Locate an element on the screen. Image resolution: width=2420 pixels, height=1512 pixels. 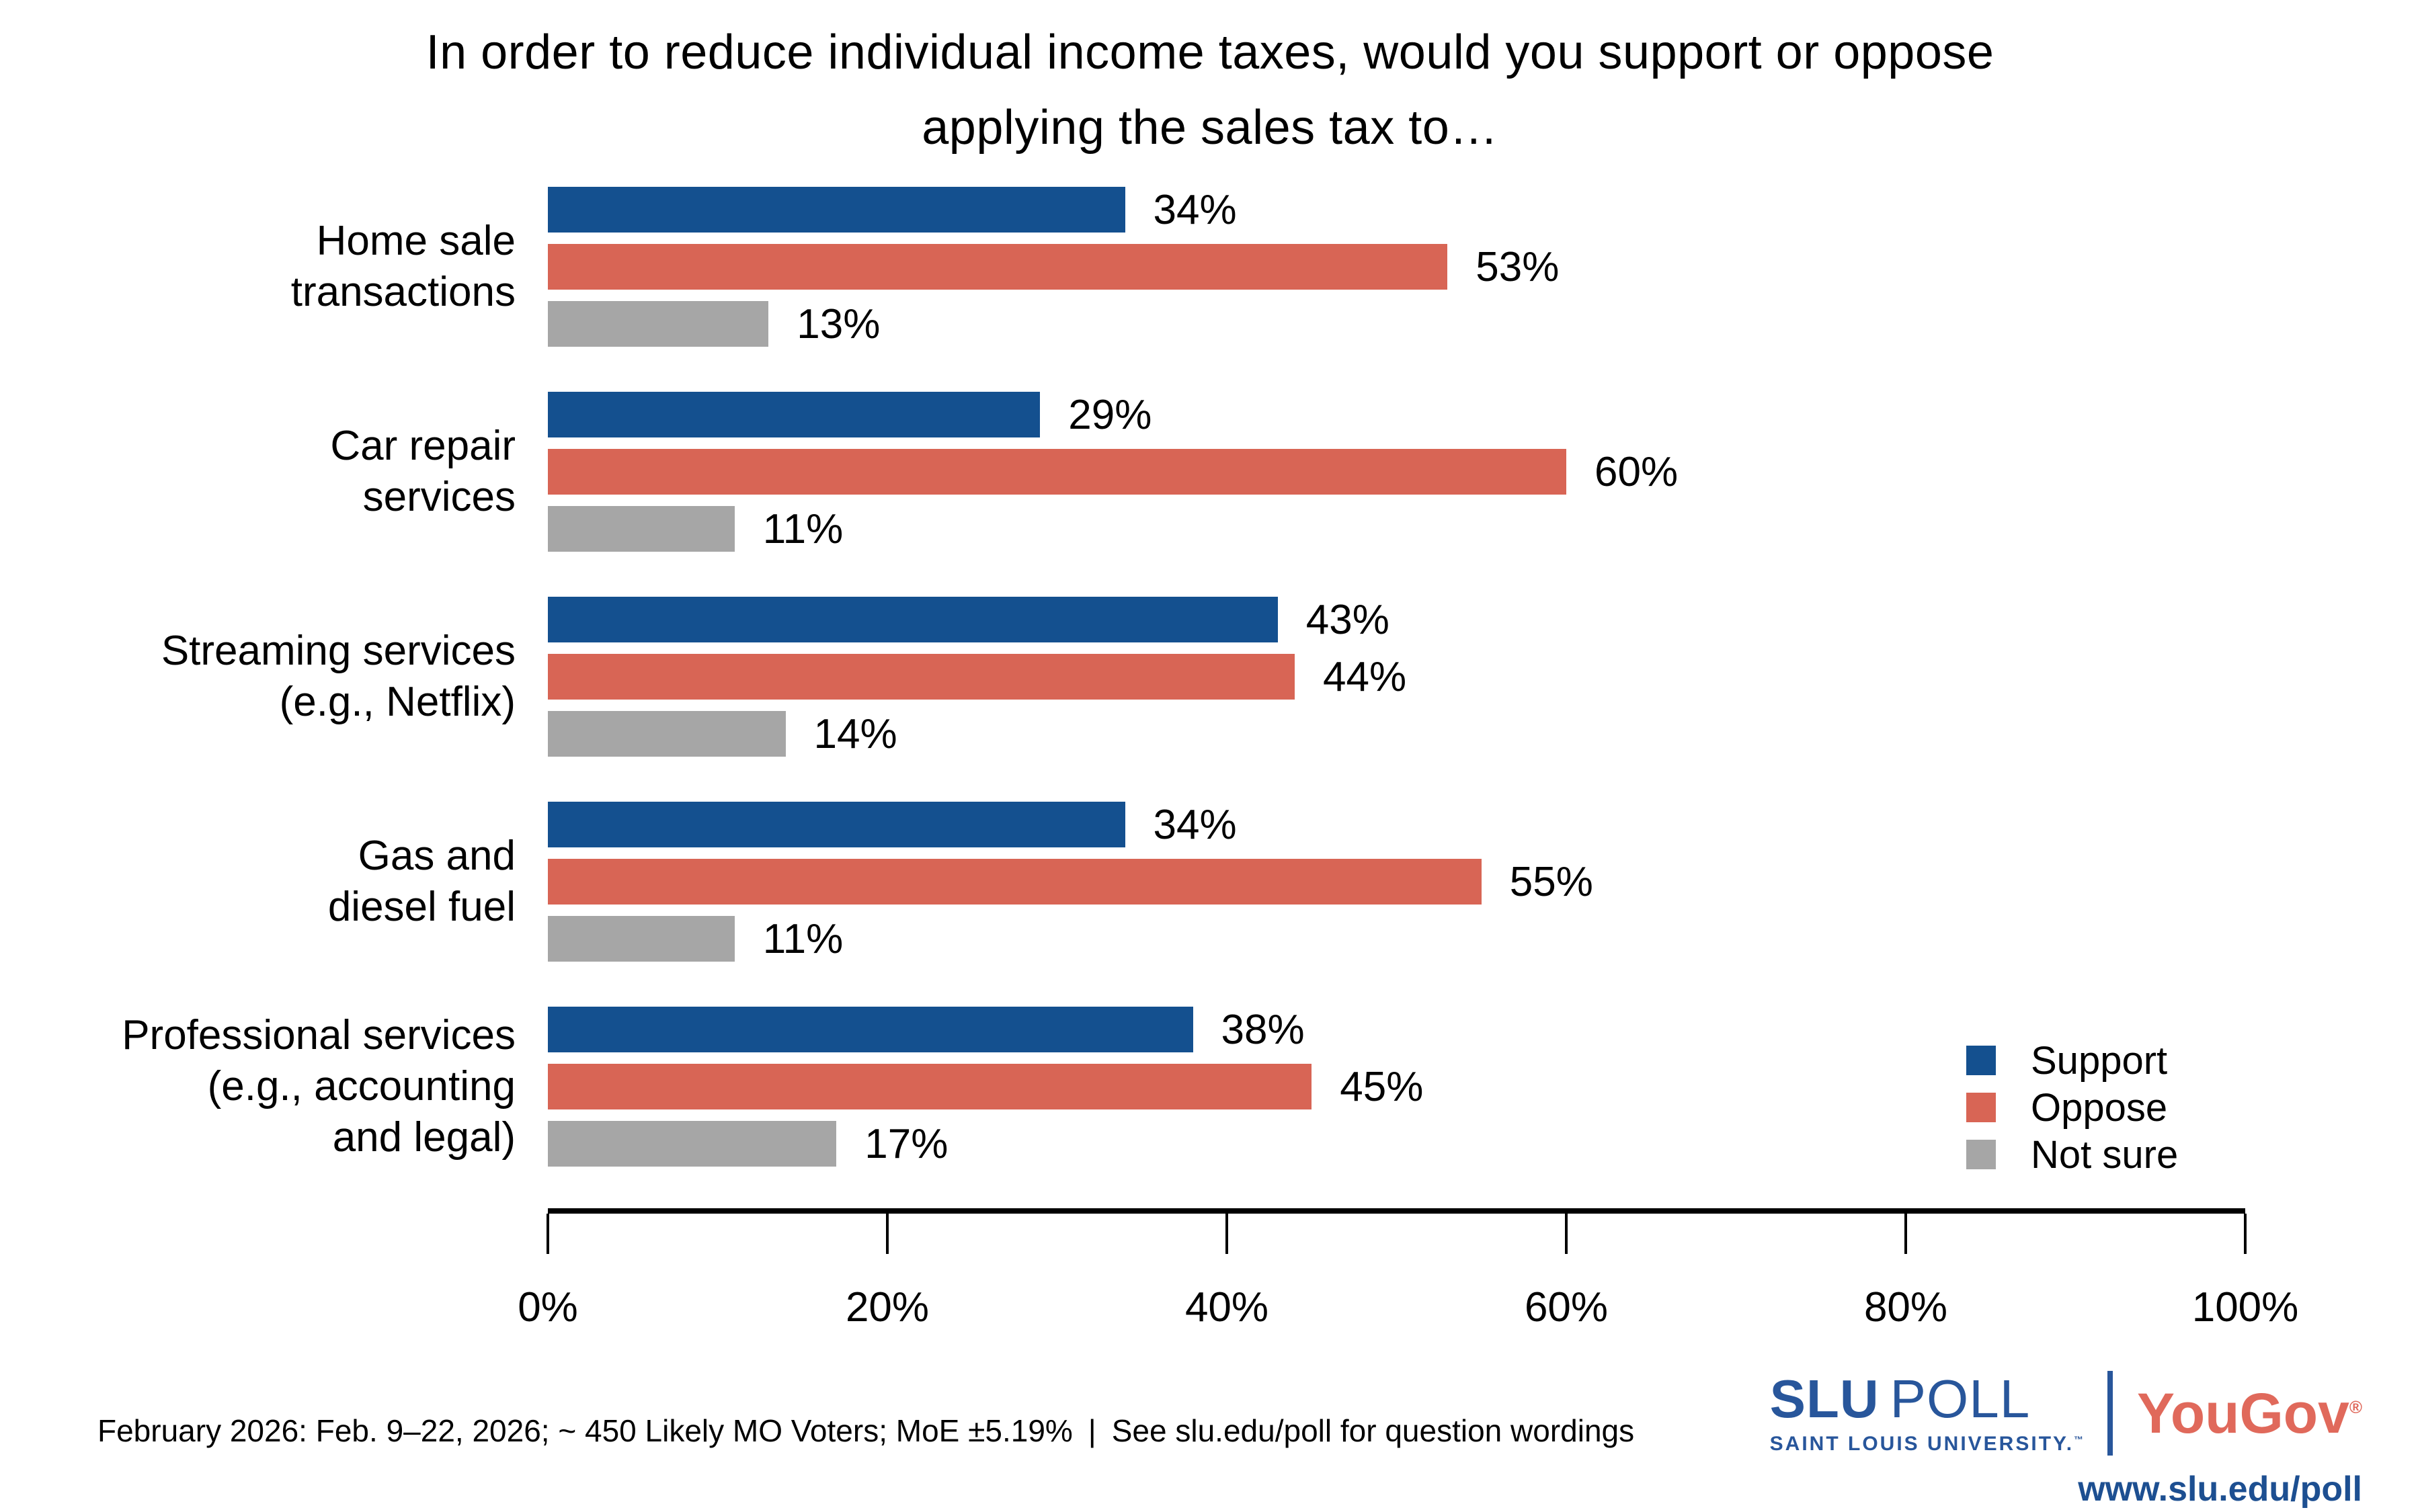
bar-rows: 43% 44% 14% is located at coordinates (1396, 677).